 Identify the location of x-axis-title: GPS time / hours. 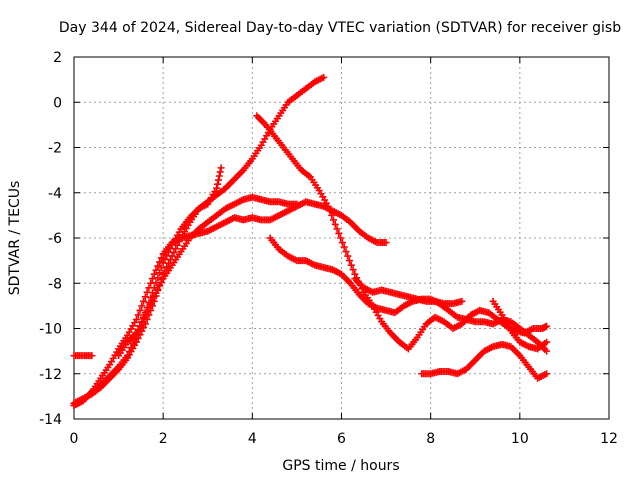
(340, 466).